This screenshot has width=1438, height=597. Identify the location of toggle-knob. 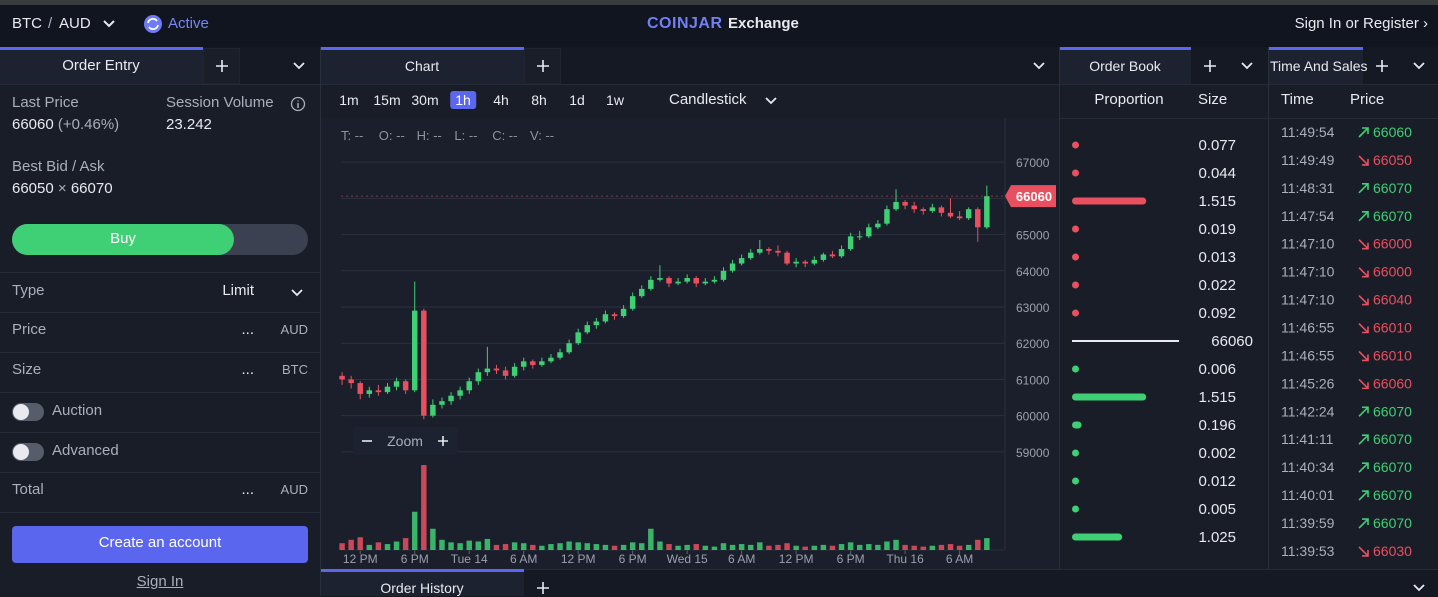
(21, 412).